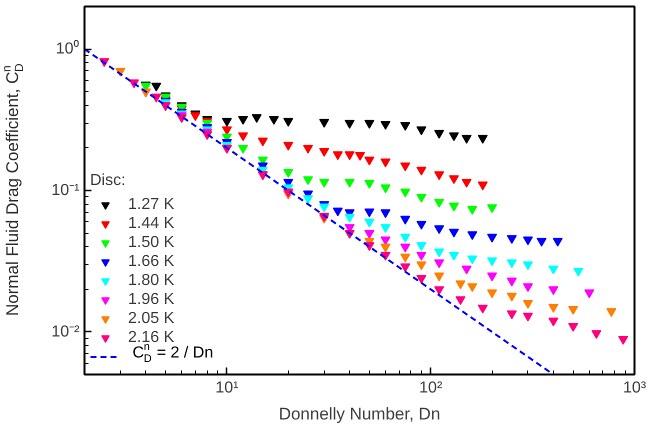 This screenshot has height=439, width=649. What do you see at coordinates (431, 388) in the screenshot?
I see `x-tick-label: 10²` at bounding box center [431, 388].